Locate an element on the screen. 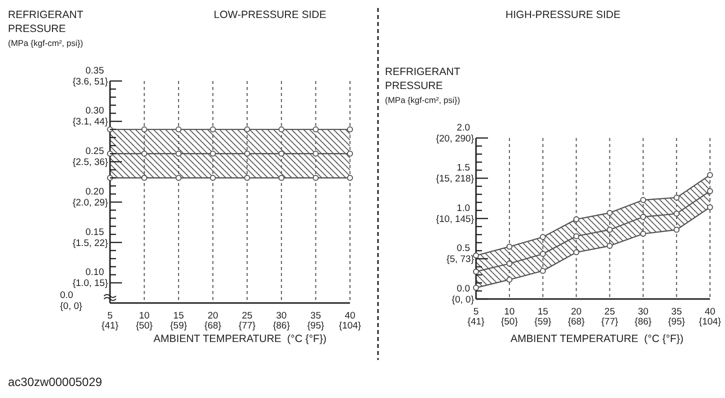 This screenshot has width=725, height=398. text: 0.0 {0, 0} is located at coordinates (71, 301).